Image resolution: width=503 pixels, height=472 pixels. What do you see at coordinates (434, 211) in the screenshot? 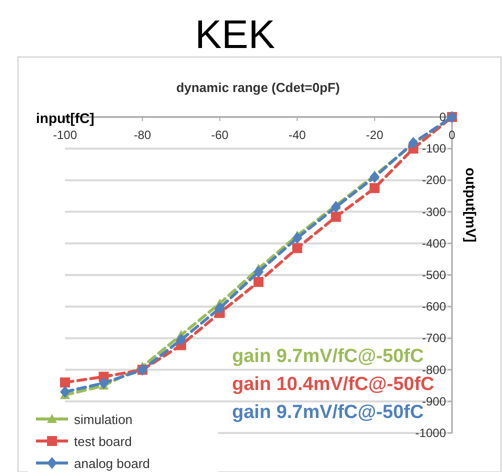
I see `y-tick-label: -300` at bounding box center [434, 211].